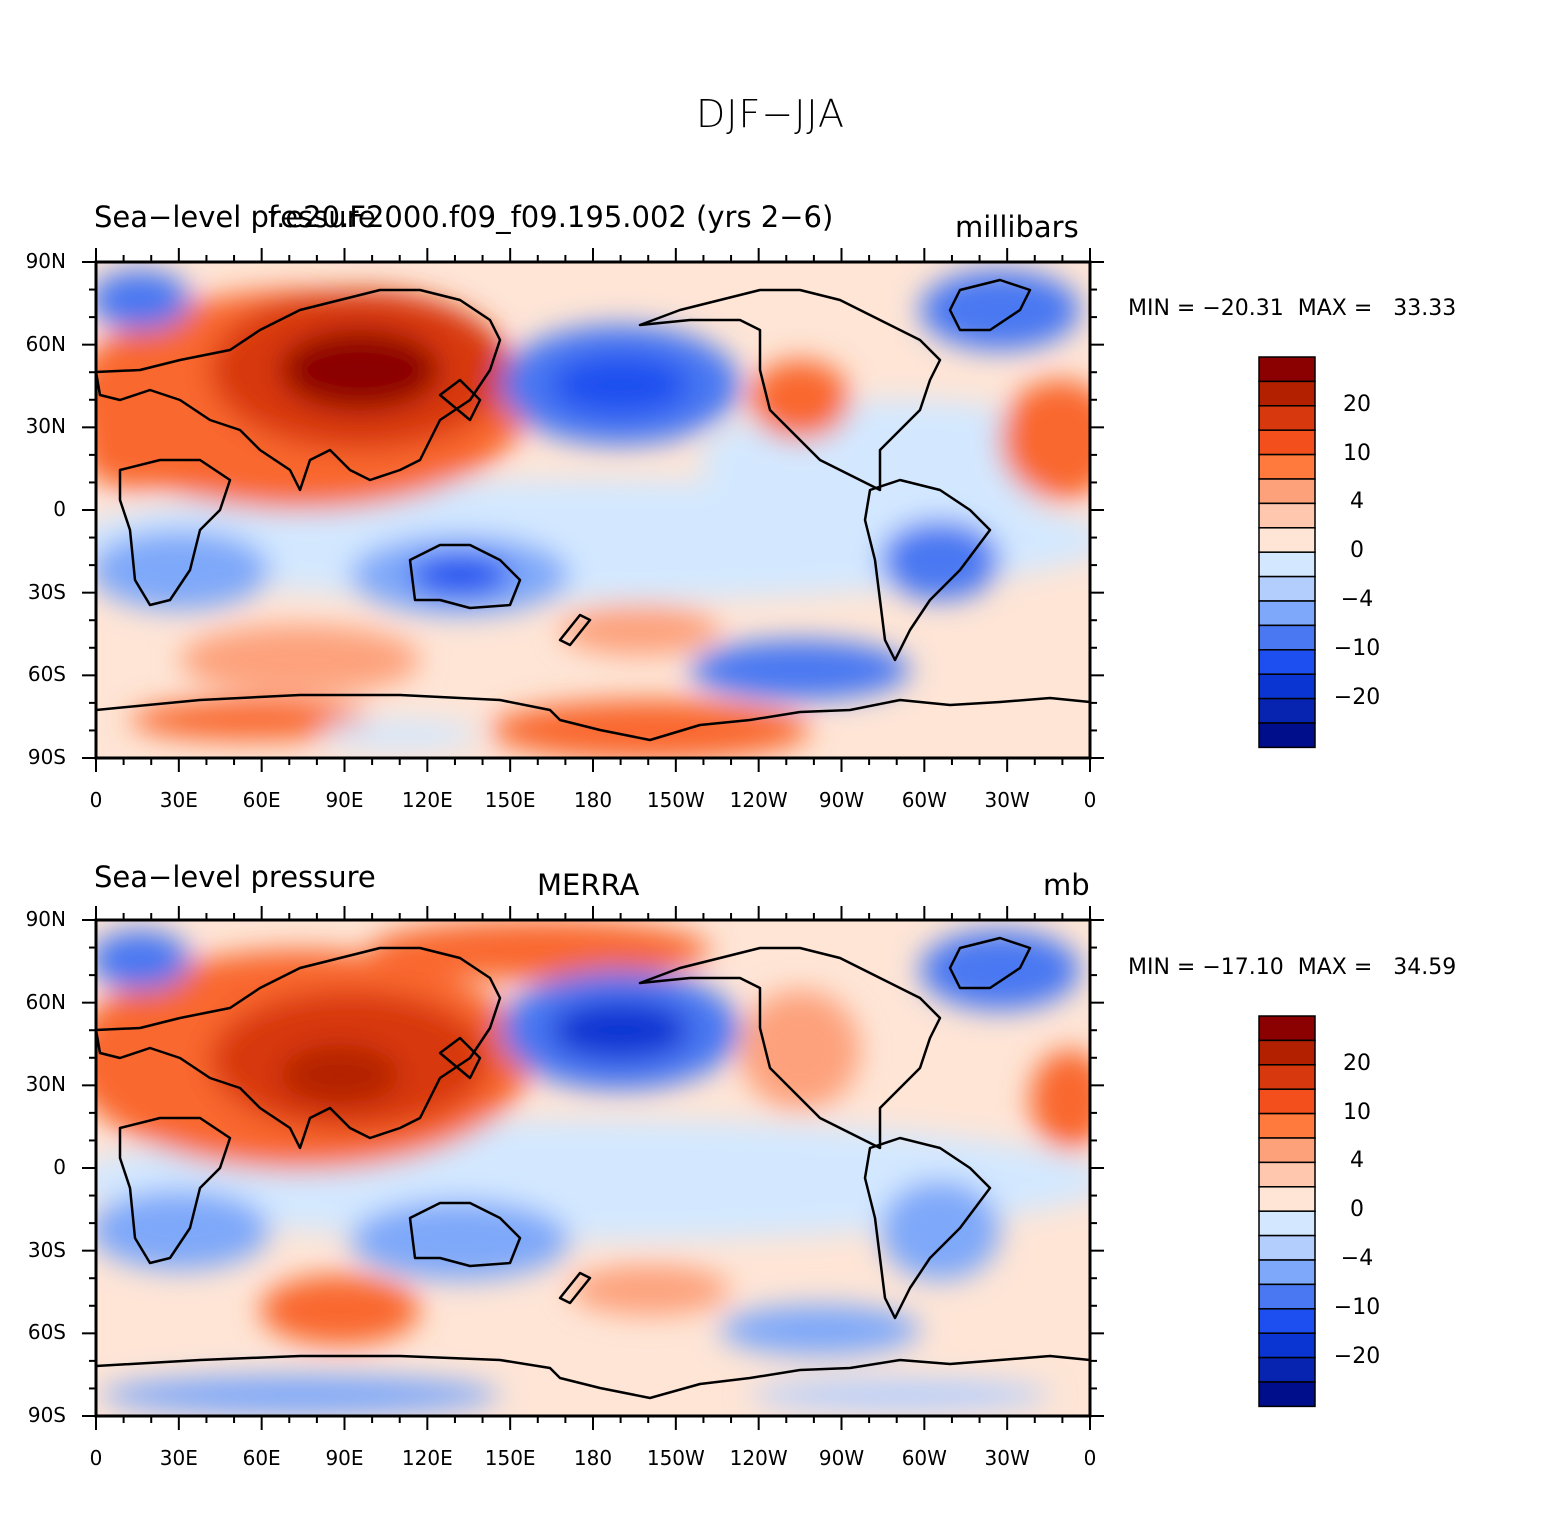 Image resolution: width=1541 pixels, height=1538 pixels. What do you see at coordinates (1357, 404) in the screenshot?
I see `panel1-colorbar-label: 20` at bounding box center [1357, 404].